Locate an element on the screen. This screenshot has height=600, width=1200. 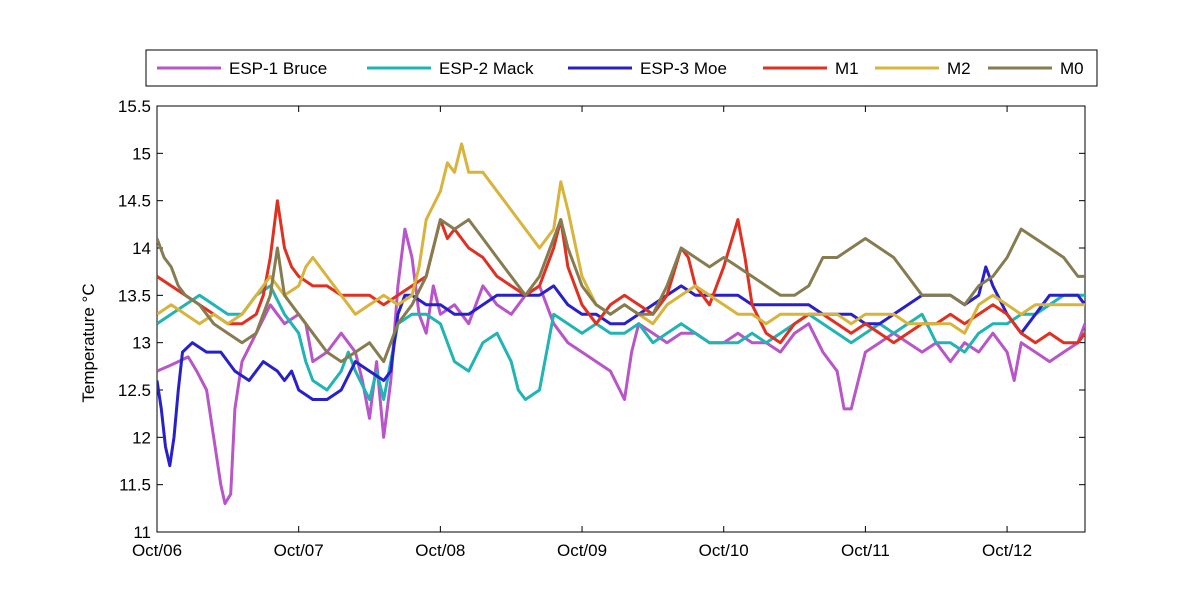
legend-label: ESP-3 Moe is located at coordinates (683, 68).